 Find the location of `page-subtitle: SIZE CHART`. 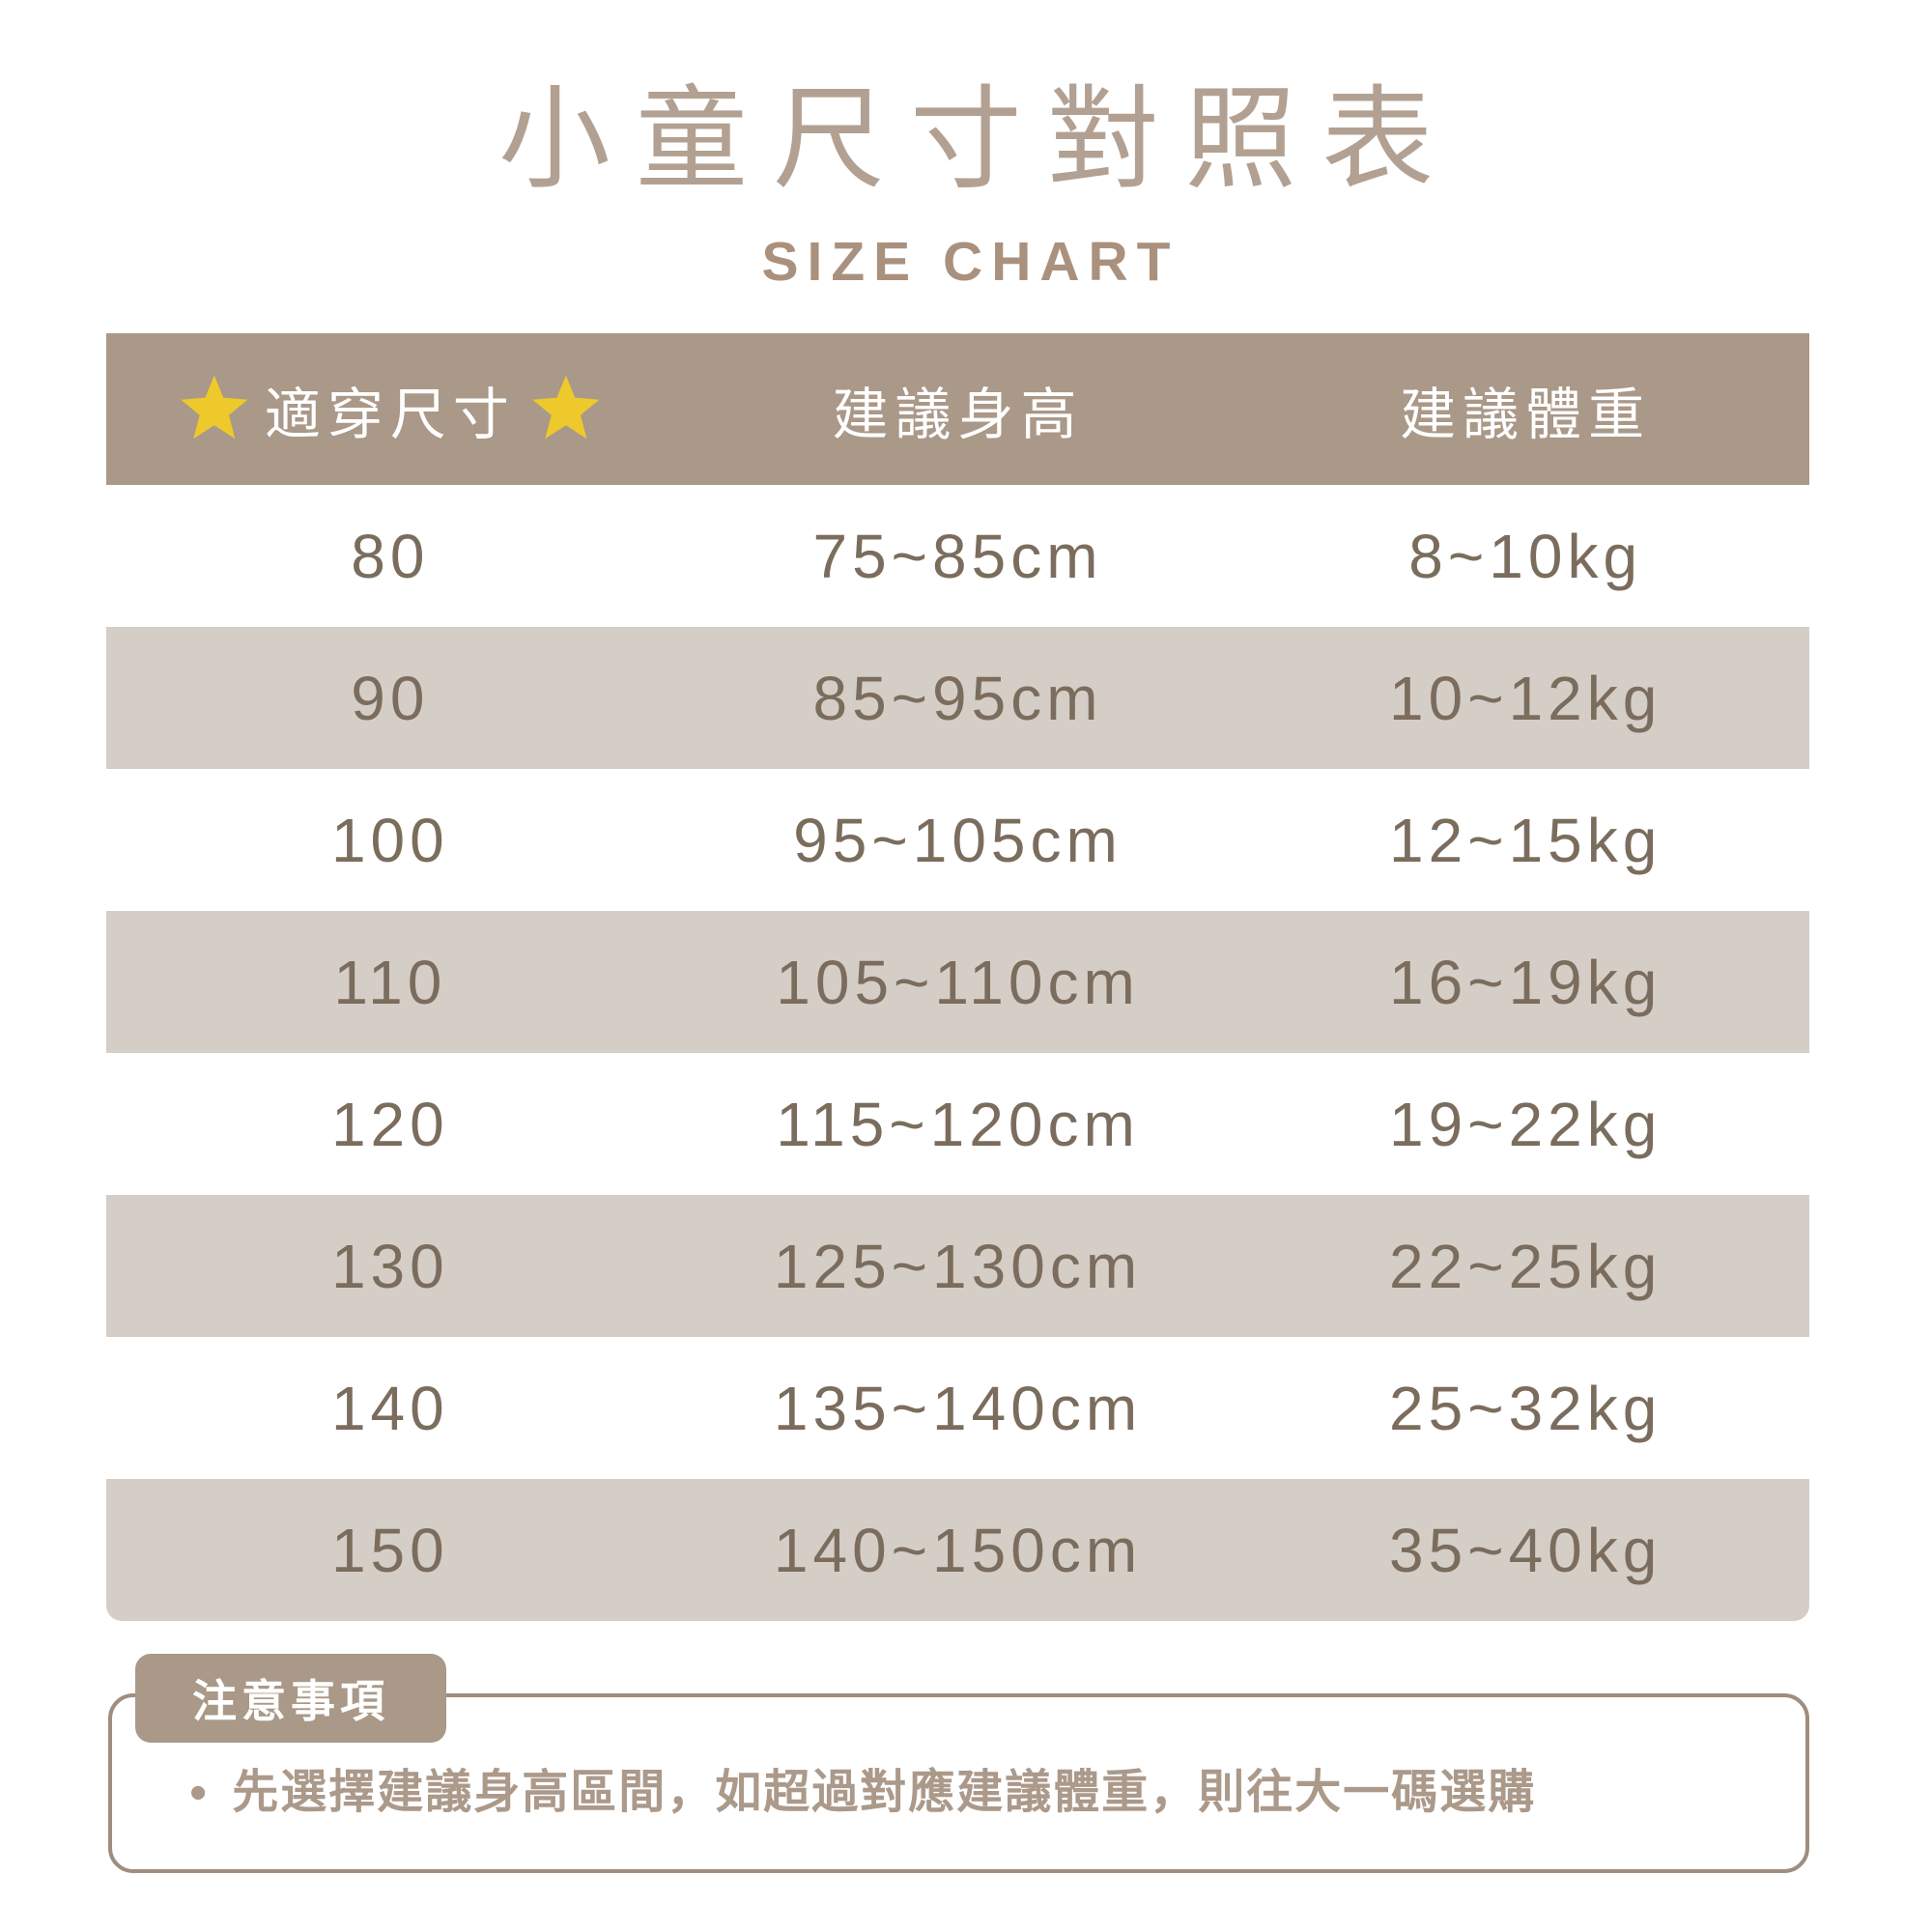

page-subtitle: SIZE CHART is located at coordinates (970, 262).